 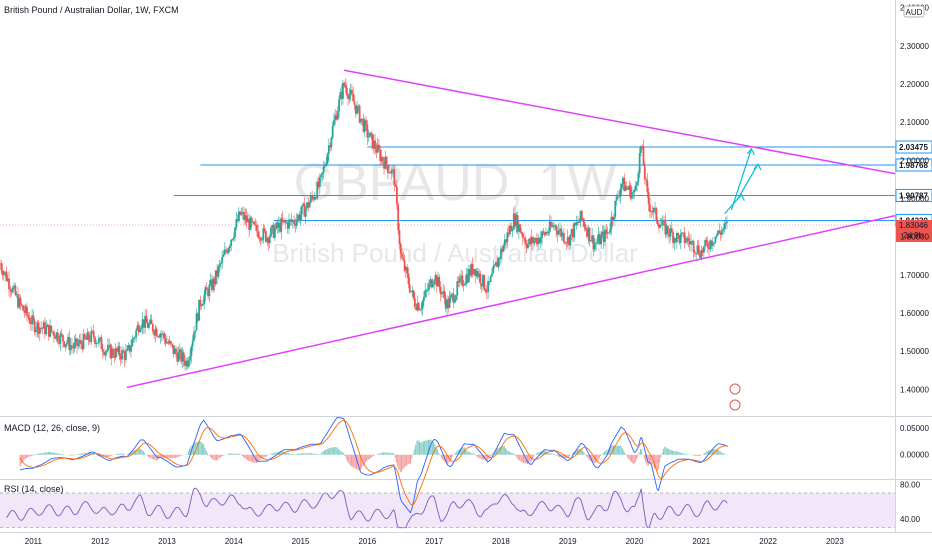 I want to click on currency-label: AUD, so click(x=914, y=12).